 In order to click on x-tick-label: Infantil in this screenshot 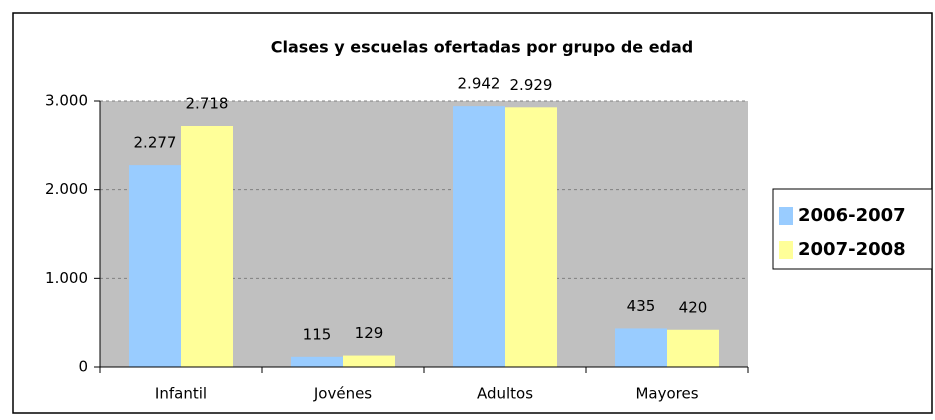, I will do `click(181, 394)`.